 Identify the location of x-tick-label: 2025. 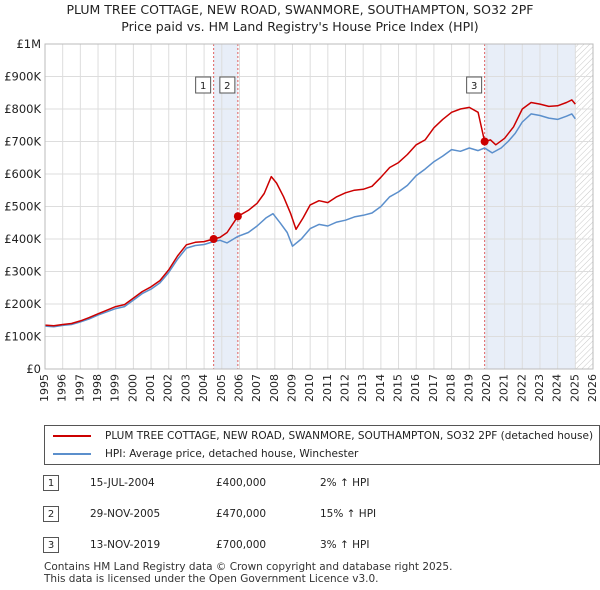
(574, 388).